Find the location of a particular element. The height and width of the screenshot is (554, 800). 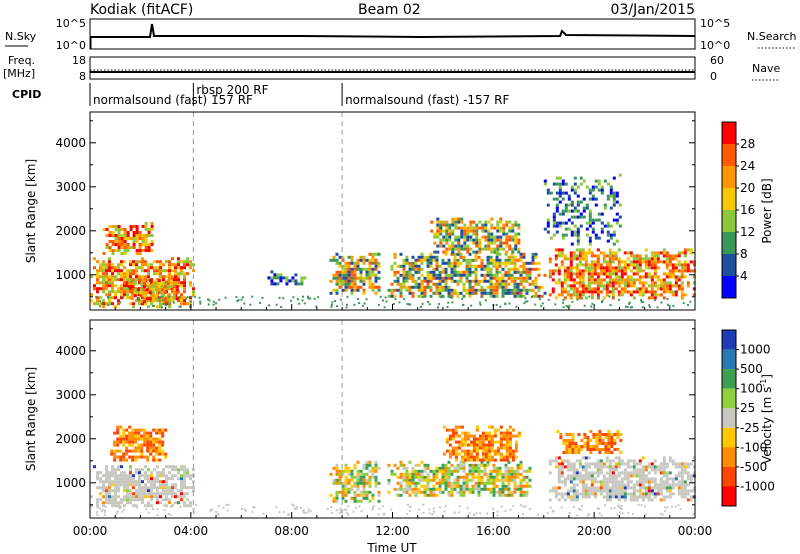

colorbar-tick-label: 8 is located at coordinates (744, 254).